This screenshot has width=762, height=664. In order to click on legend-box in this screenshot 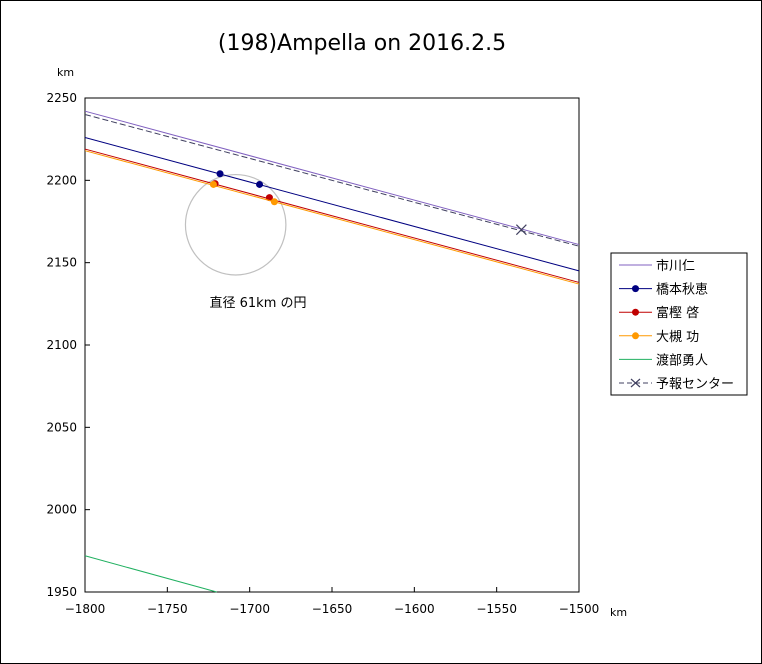, I will do `click(679, 324)`.